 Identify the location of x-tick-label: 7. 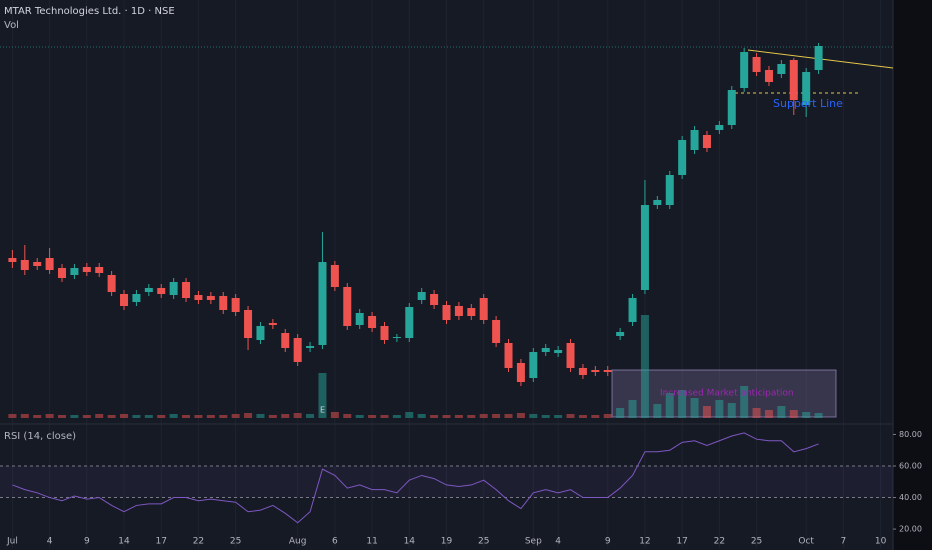
(844, 542).